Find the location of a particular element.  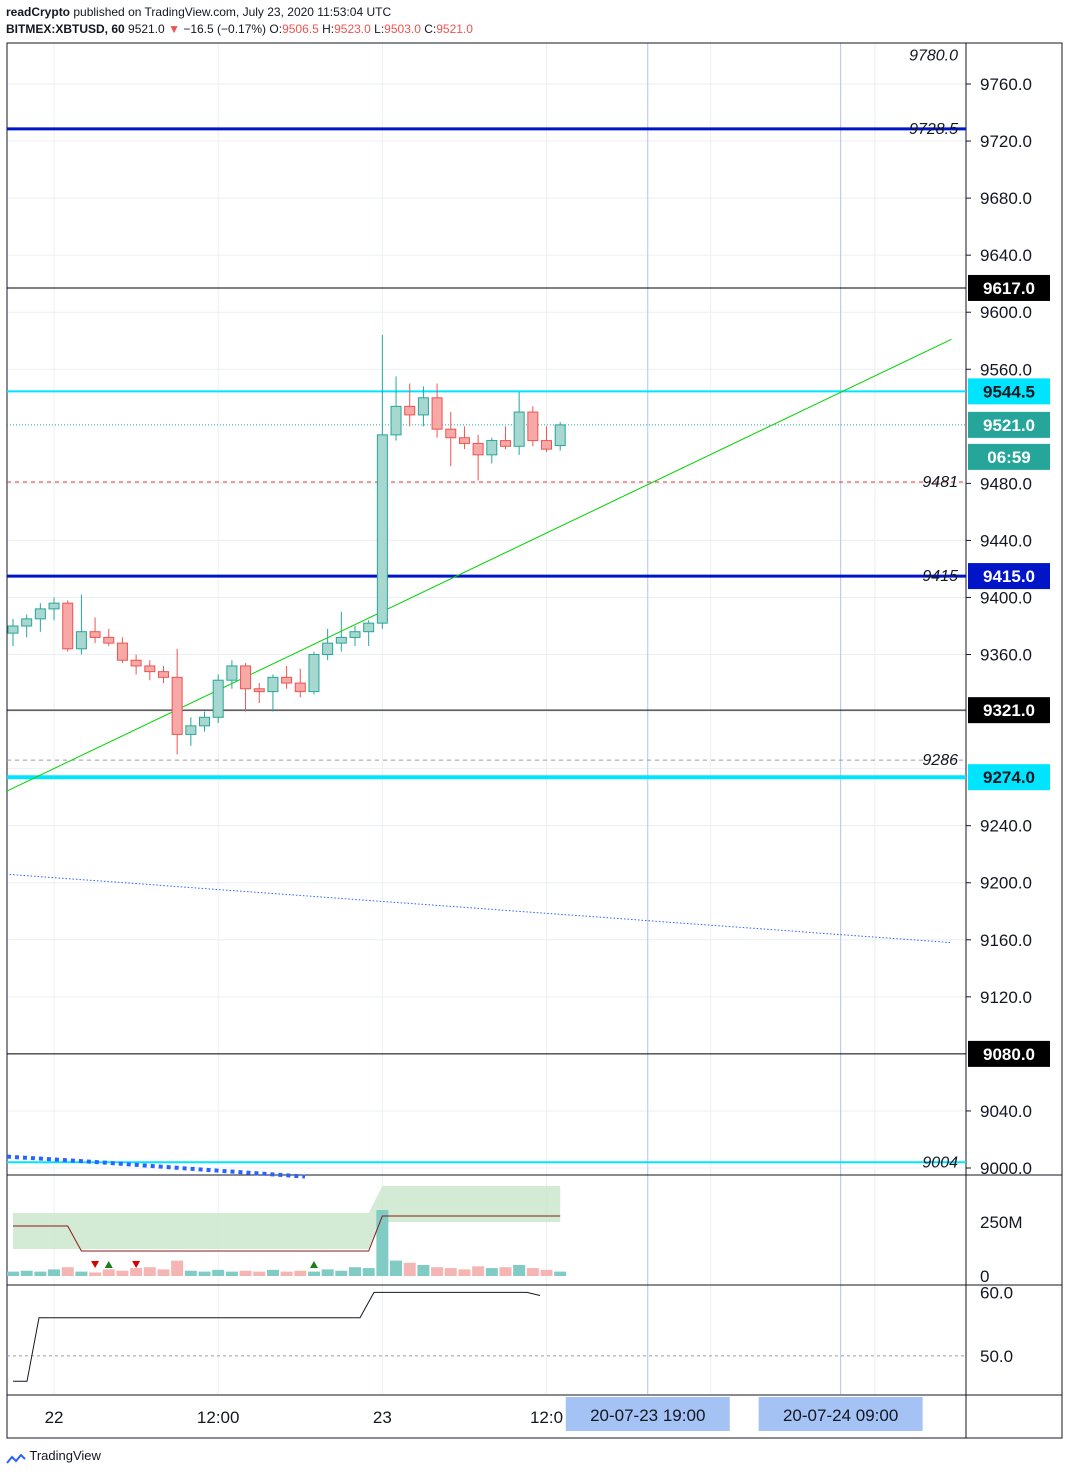

sell-signal-icon is located at coordinates (95, 1264).